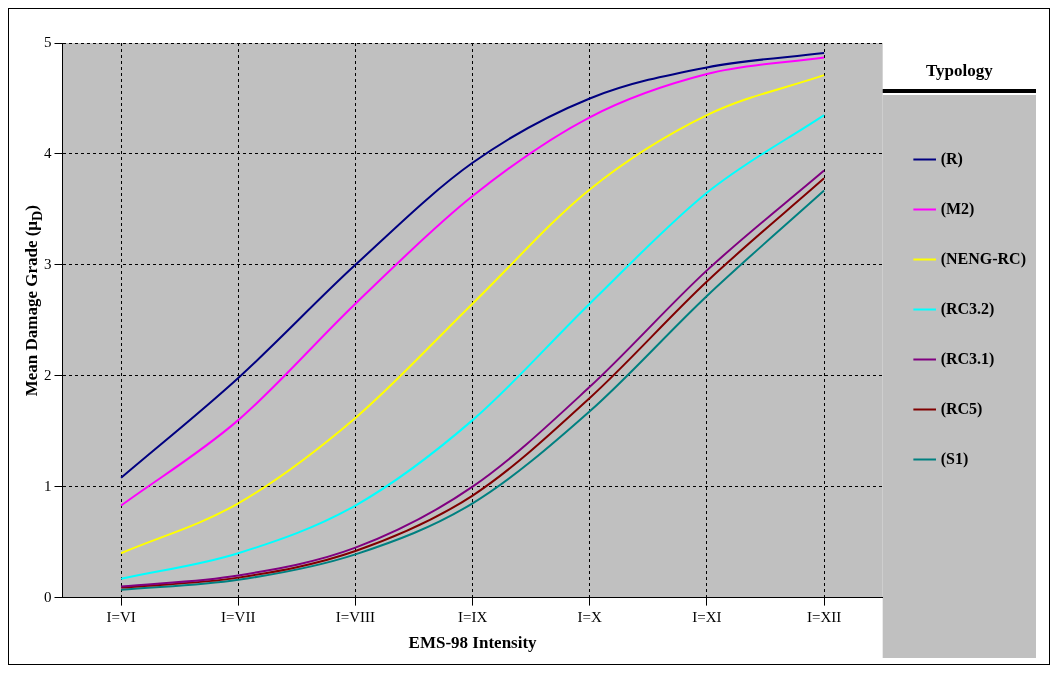 Image resolution: width=1058 pixels, height=673 pixels. What do you see at coordinates (707, 616) in the screenshot?
I see `x-tick-label: I=XI` at bounding box center [707, 616].